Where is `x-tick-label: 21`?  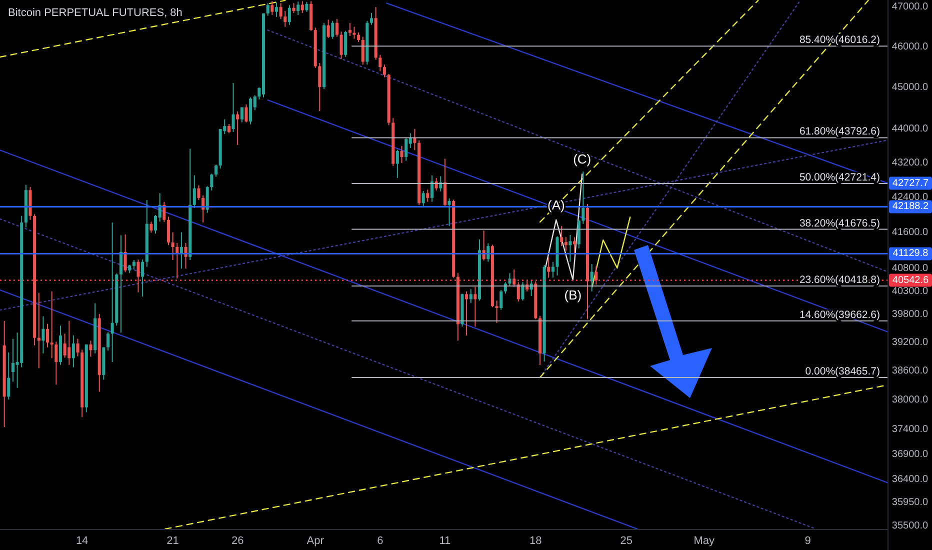
x-tick-label: 21 is located at coordinates (172, 541).